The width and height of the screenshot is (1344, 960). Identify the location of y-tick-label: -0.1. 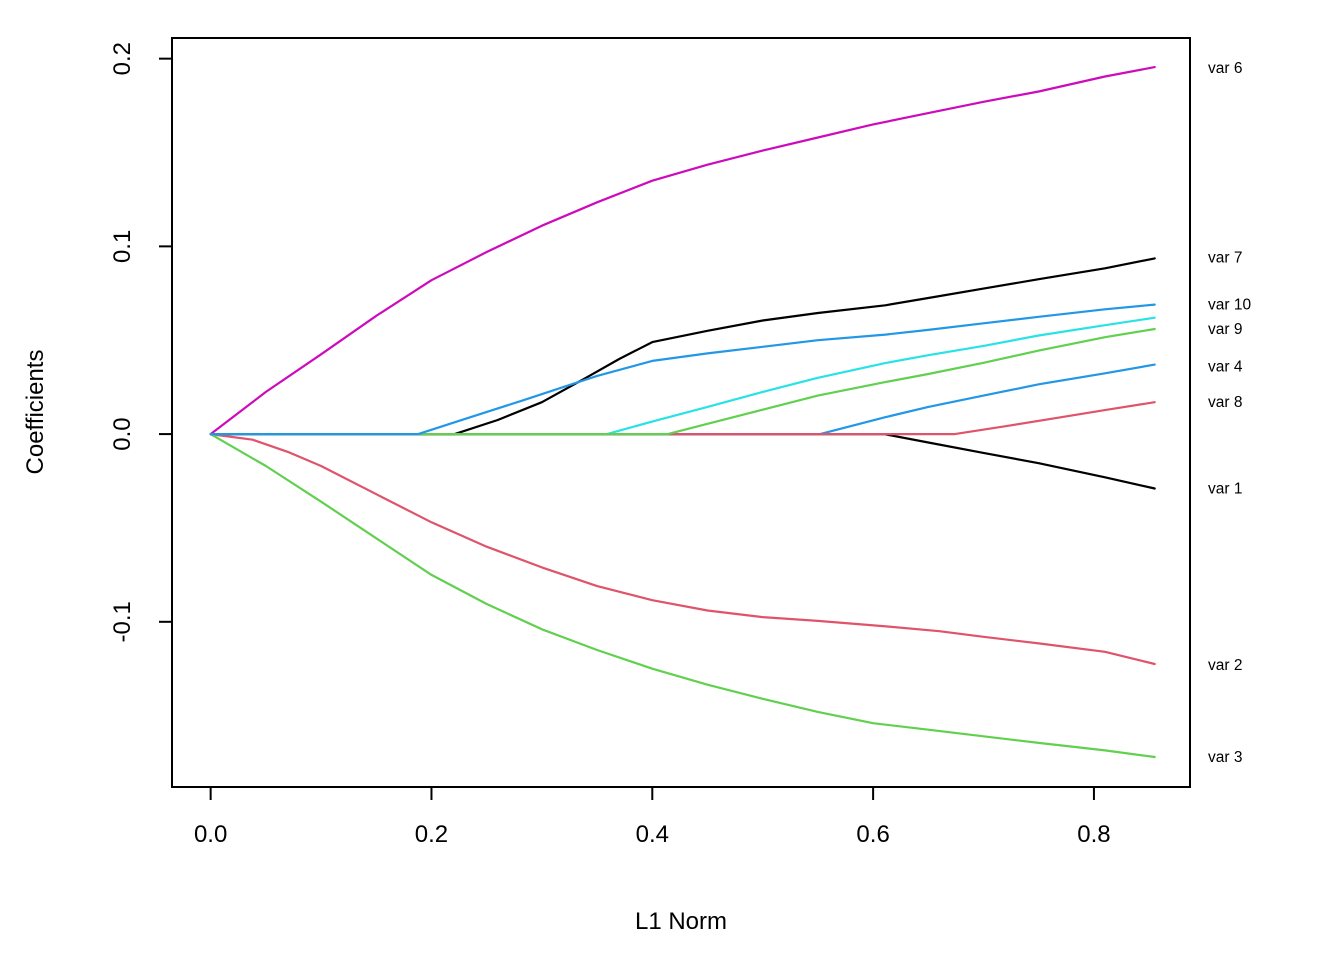
(122, 621).